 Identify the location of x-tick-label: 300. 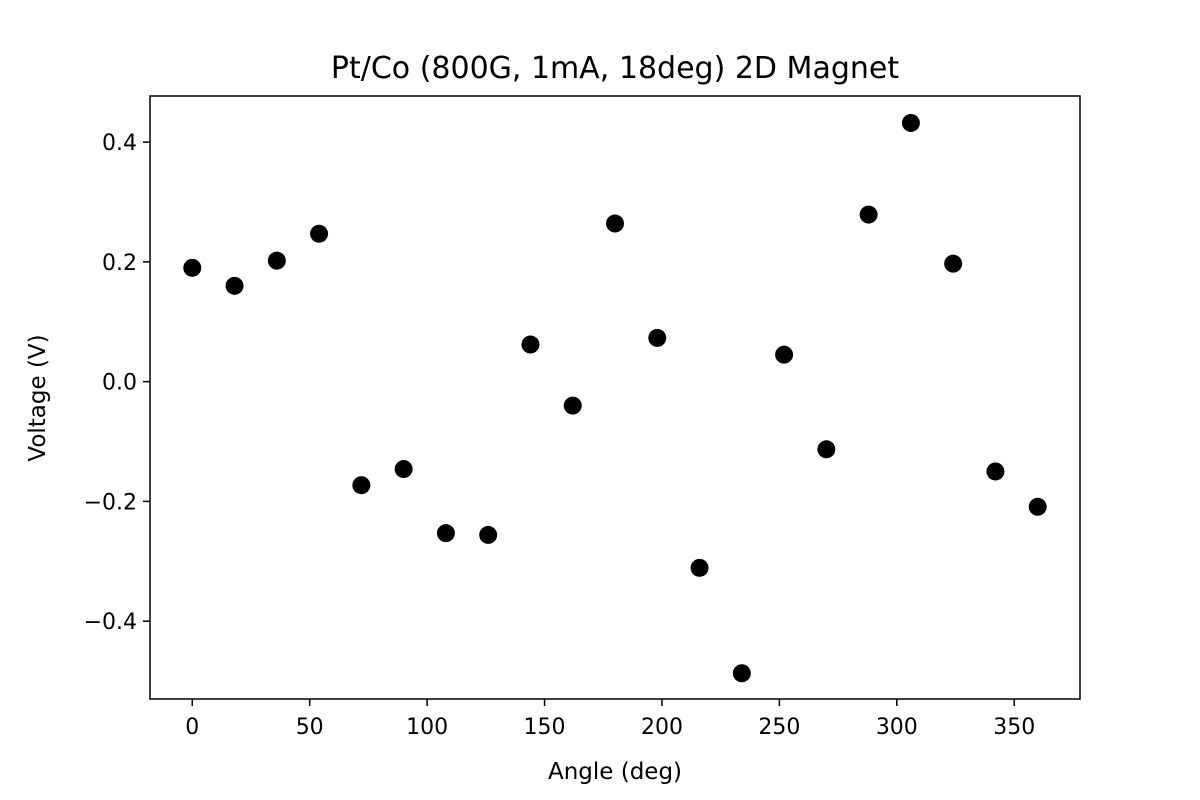
(897, 727).